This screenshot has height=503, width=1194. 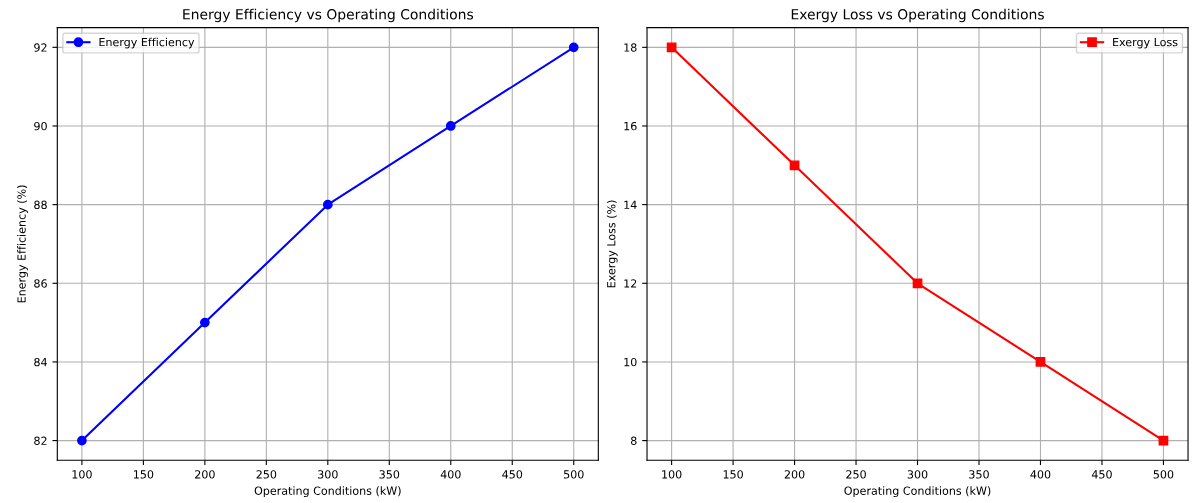 What do you see at coordinates (328, 15) in the screenshot?
I see `chart-title: Energy Efficiency vs Operating Conditions` at bounding box center [328, 15].